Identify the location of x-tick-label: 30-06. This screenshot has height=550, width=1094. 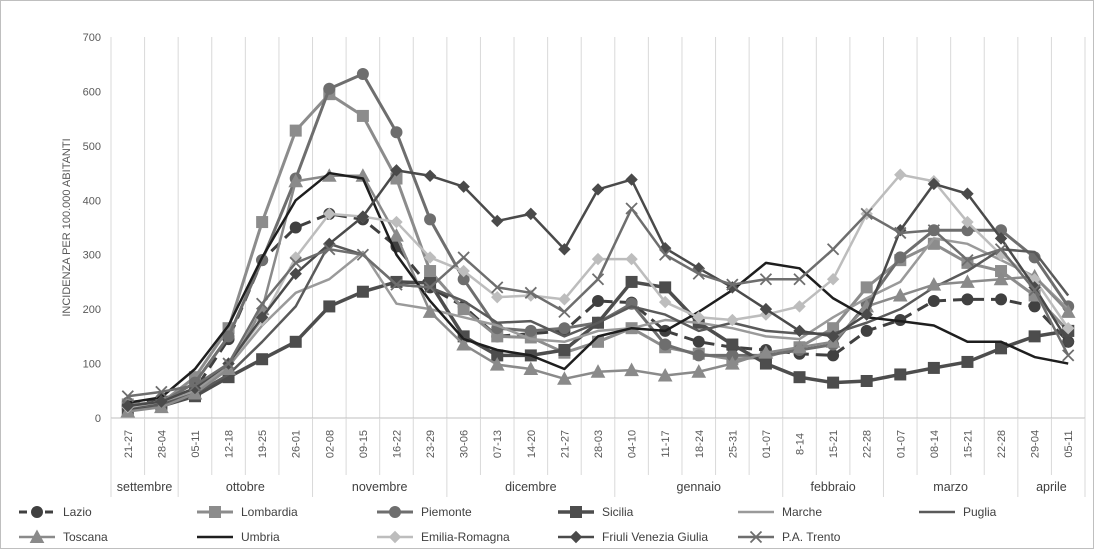
(465, 444).